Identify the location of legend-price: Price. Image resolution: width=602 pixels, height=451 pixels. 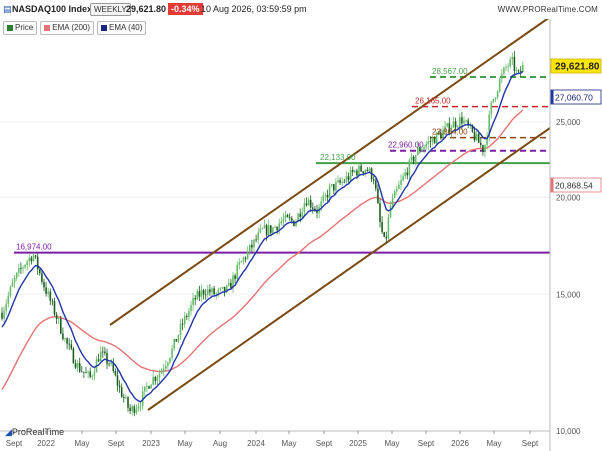
(20, 28).